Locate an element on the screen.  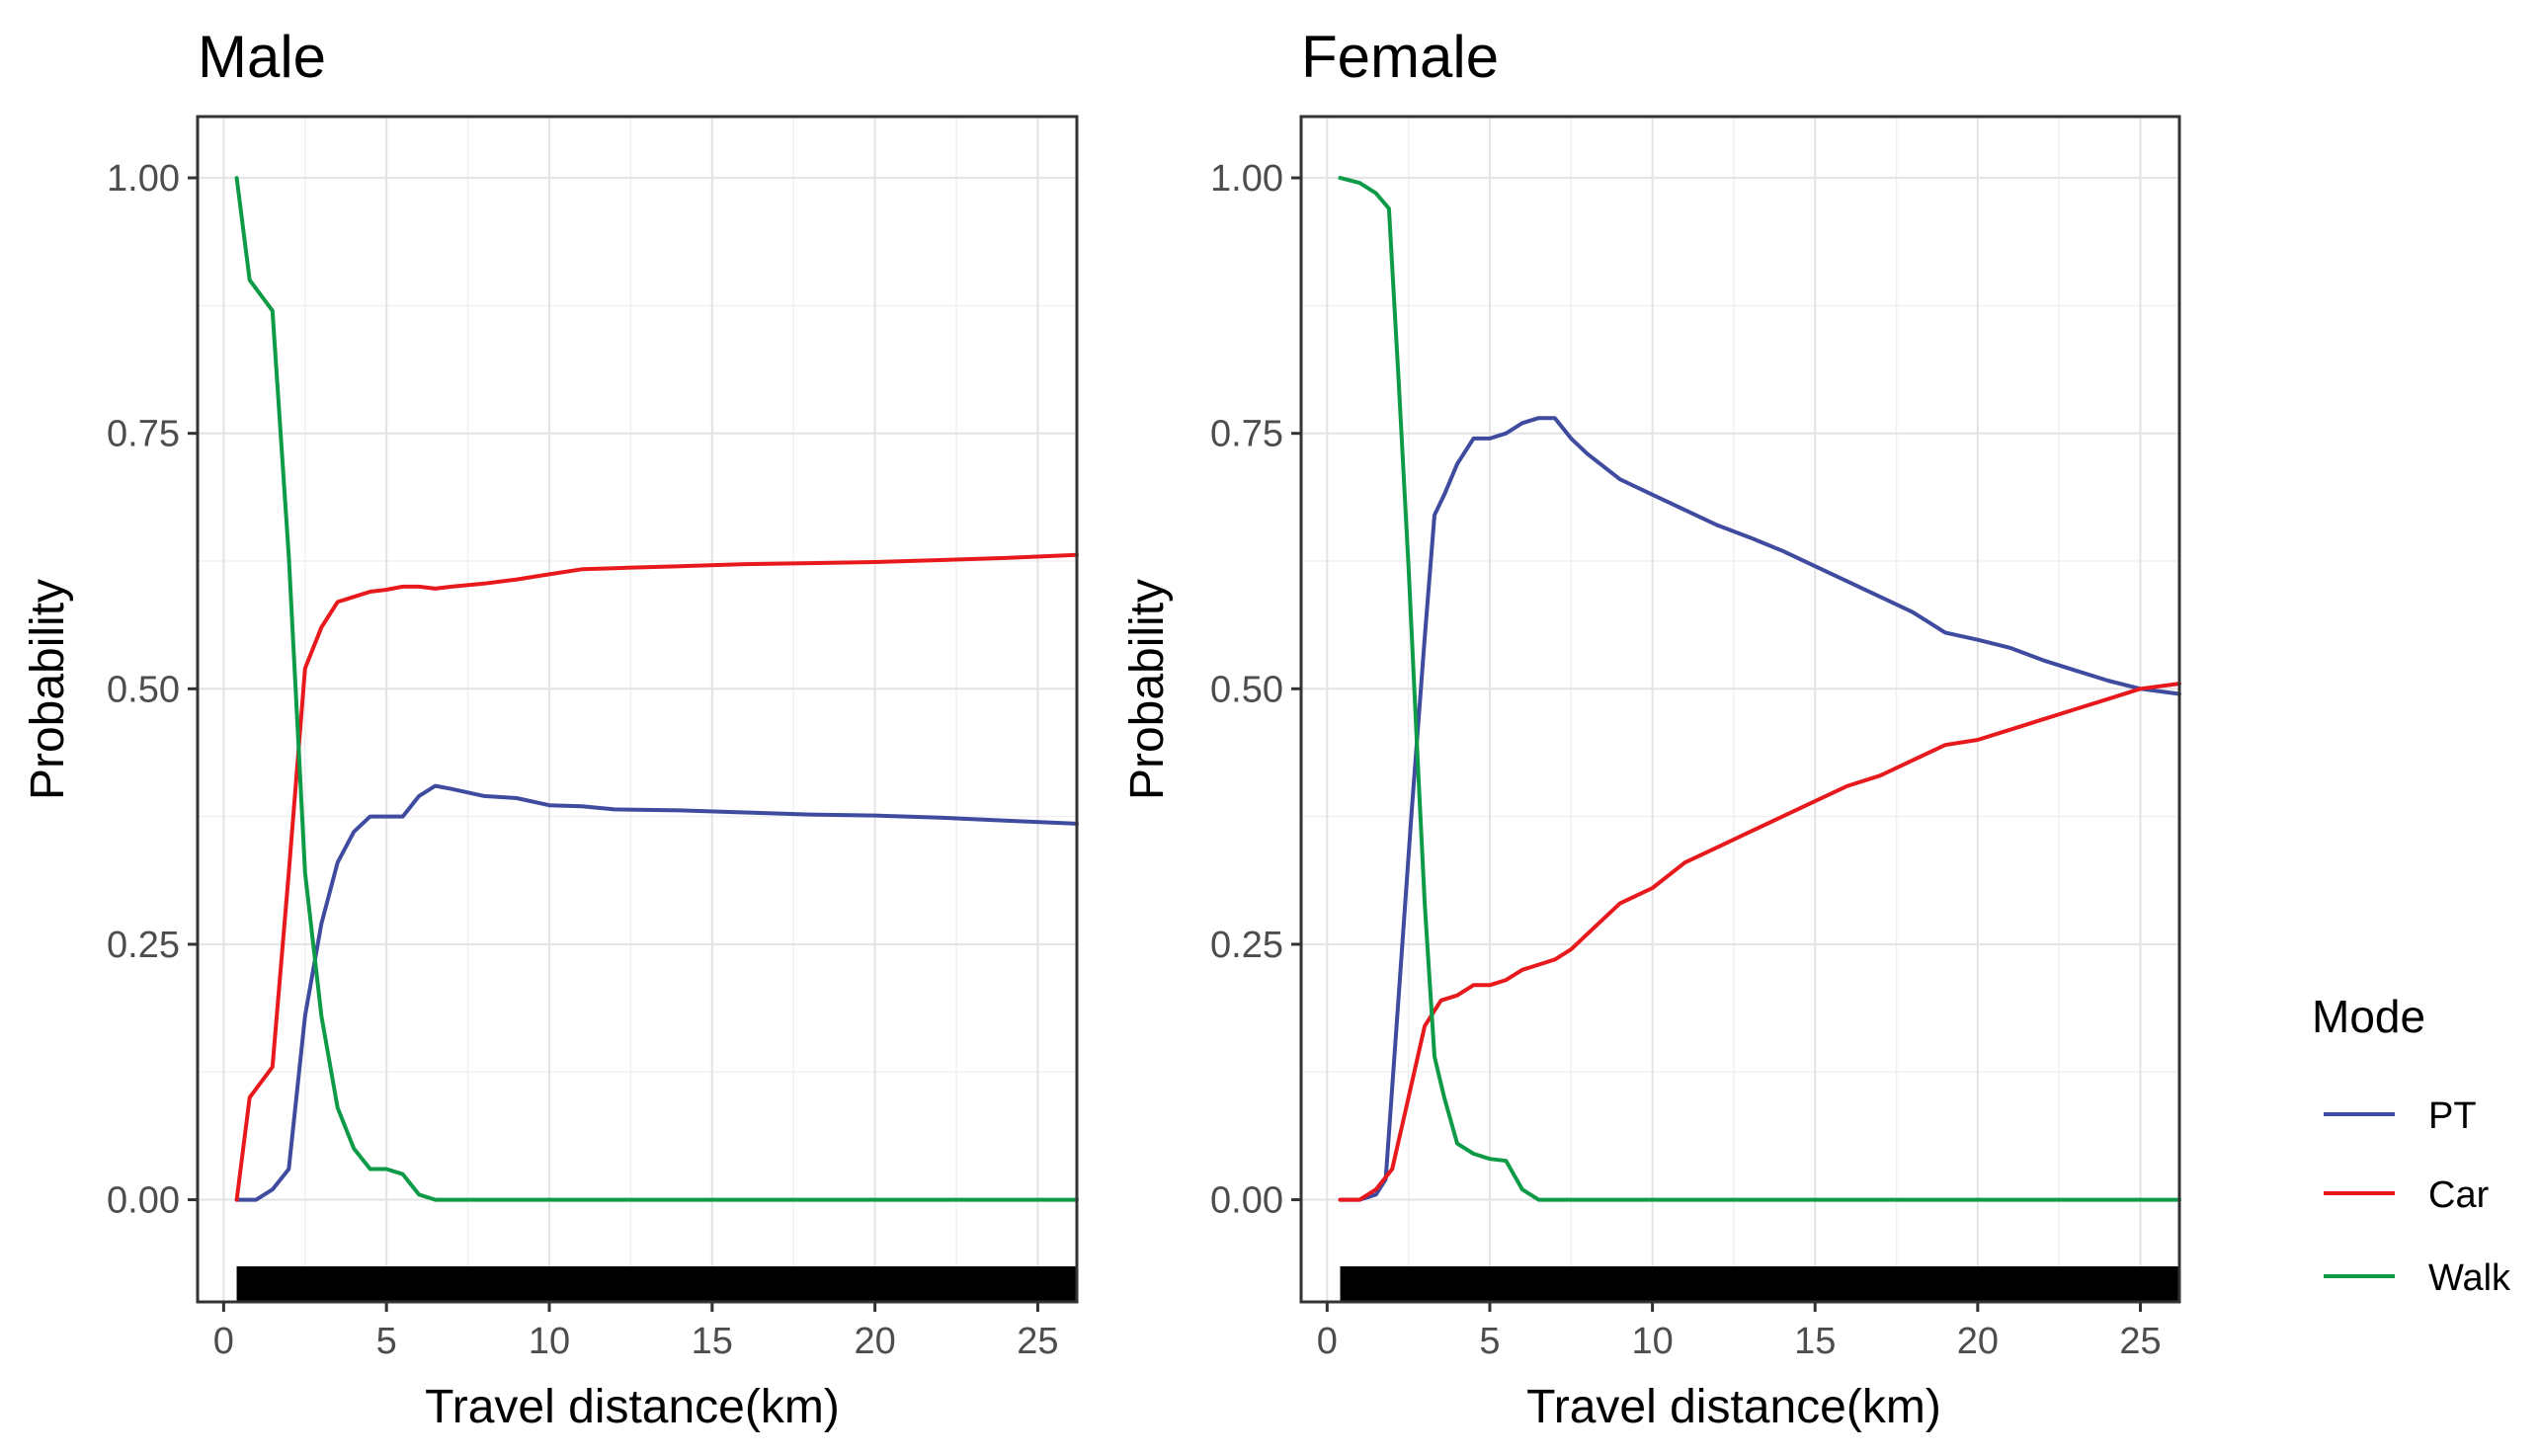
panel-title: Male is located at coordinates (262, 57).